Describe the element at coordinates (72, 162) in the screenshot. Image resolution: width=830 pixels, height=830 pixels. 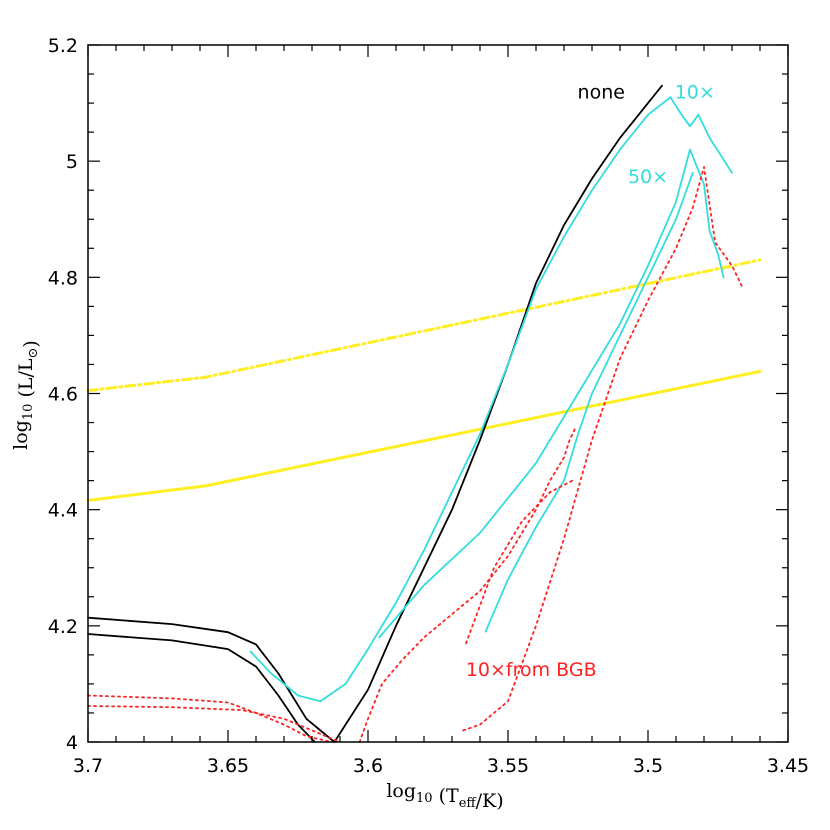
I see `y-tick-label: 5` at that location.